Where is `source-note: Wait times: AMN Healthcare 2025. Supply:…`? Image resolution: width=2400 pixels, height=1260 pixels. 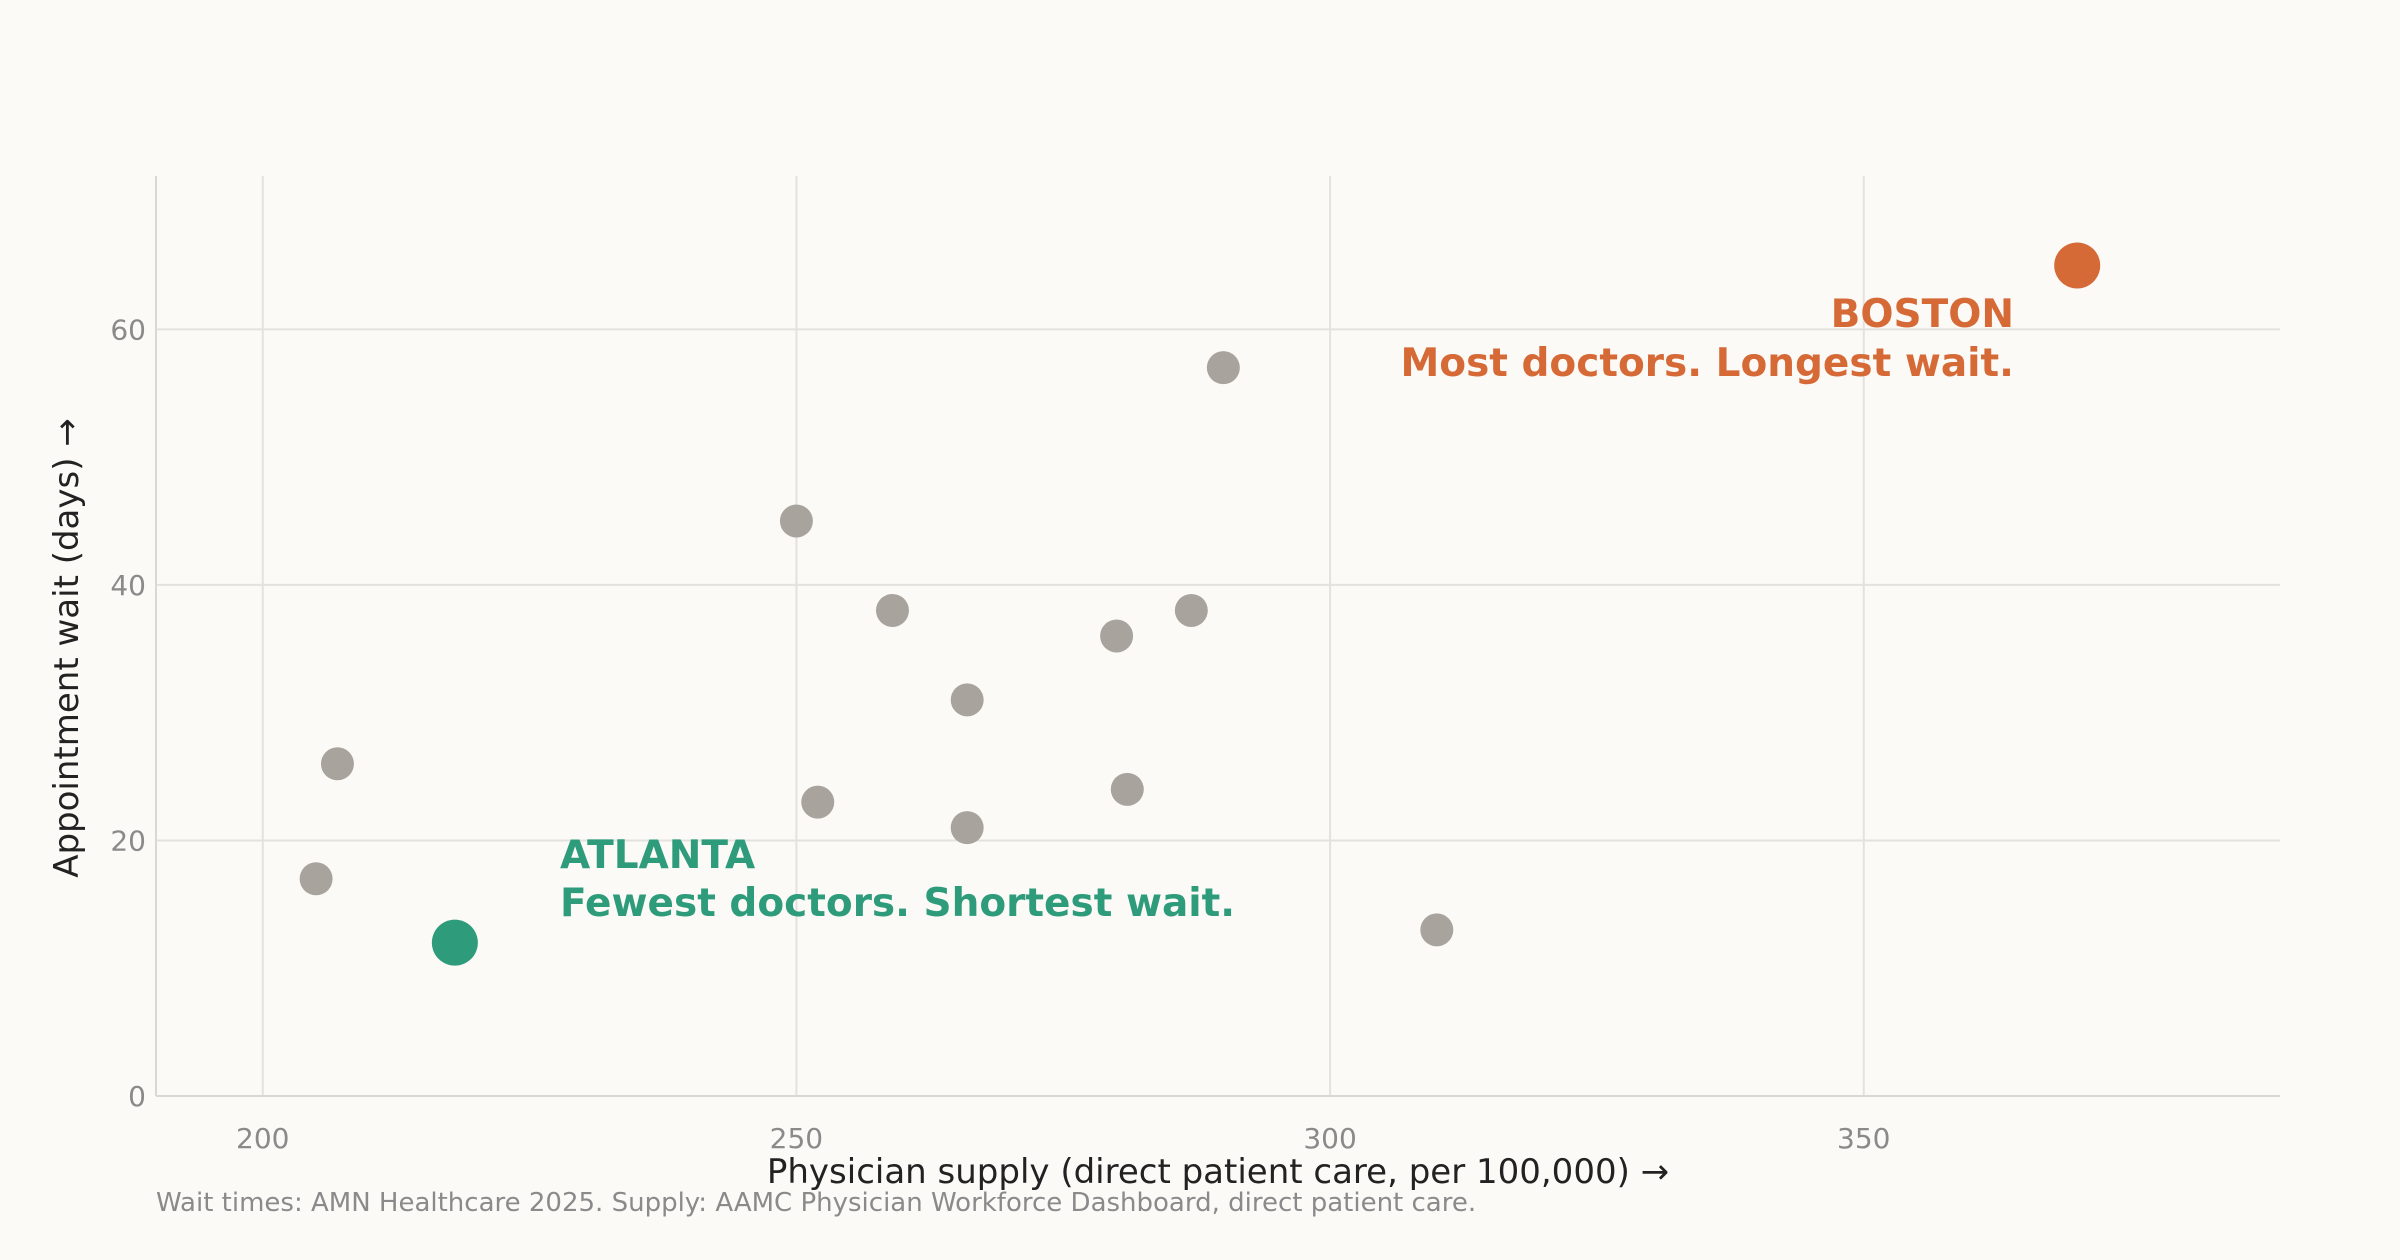
source-note: Wait times: AMN Healthcare 2025. Supply:… is located at coordinates (816, 1203).